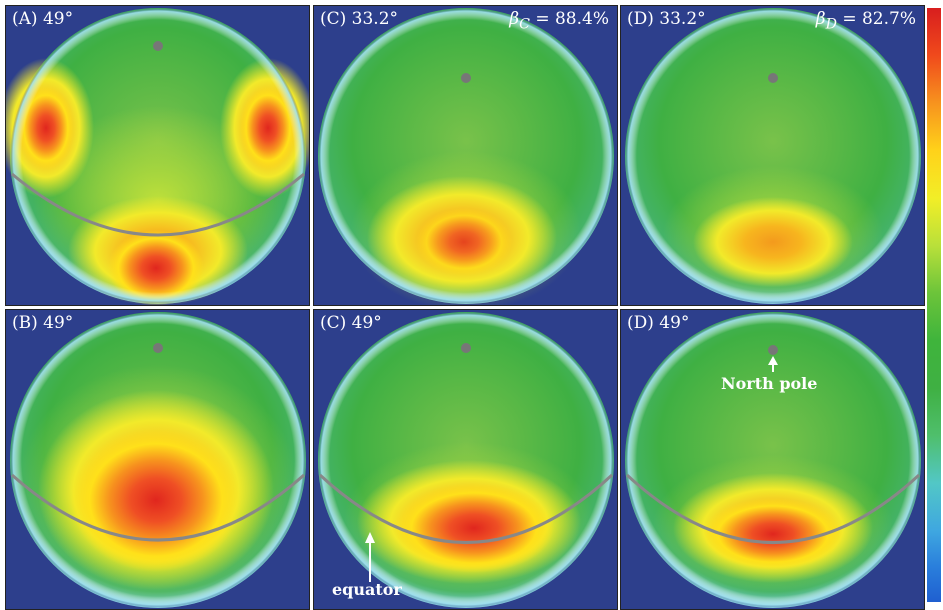 Image resolution: width=943 pixels, height=610 pixels. Describe the element at coordinates (351, 323) in the screenshot. I see `panel-label: (C) 49°` at that location.